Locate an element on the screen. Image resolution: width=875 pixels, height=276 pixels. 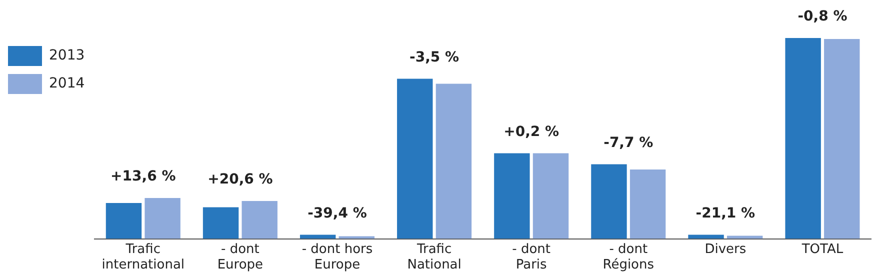
annotation: +20,6 % is located at coordinates (240, 180).